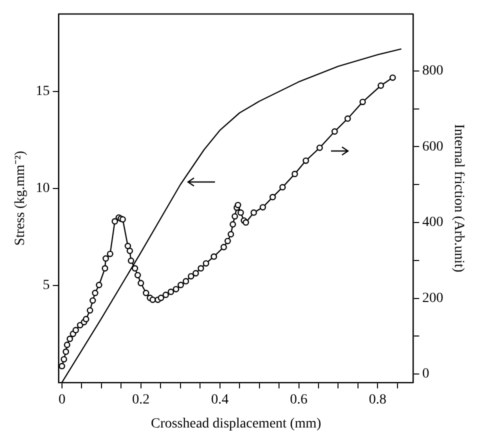  What do you see at coordinates (236, 424) in the screenshot?
I see `x-axis-title: Crosshead displacement (mm)` at bounding box center [236, 424].